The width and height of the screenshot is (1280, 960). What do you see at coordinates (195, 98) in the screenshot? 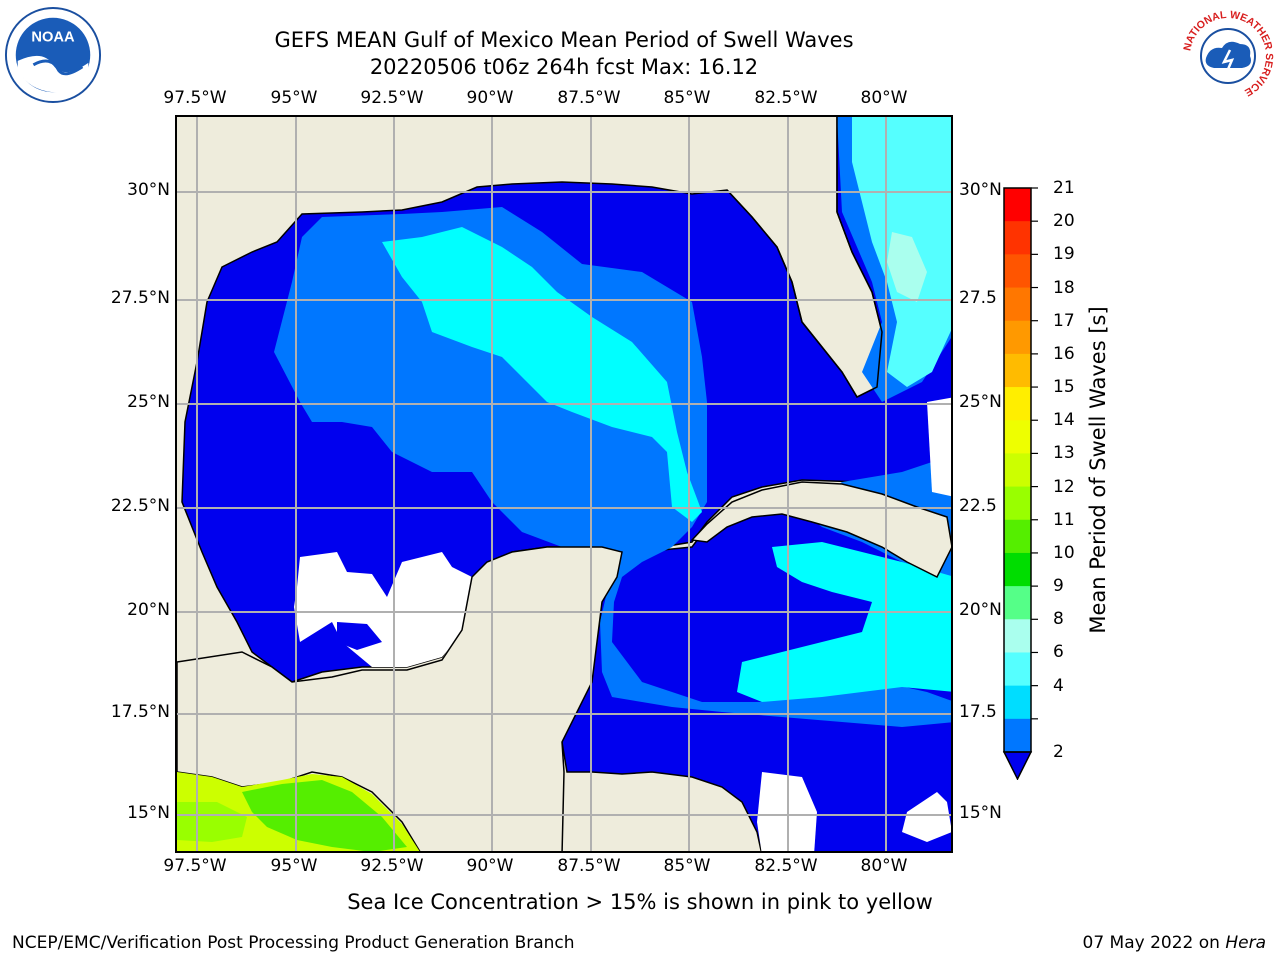
I see `lon-tick-top: 97.5°W` at bounding box center [195, 98].